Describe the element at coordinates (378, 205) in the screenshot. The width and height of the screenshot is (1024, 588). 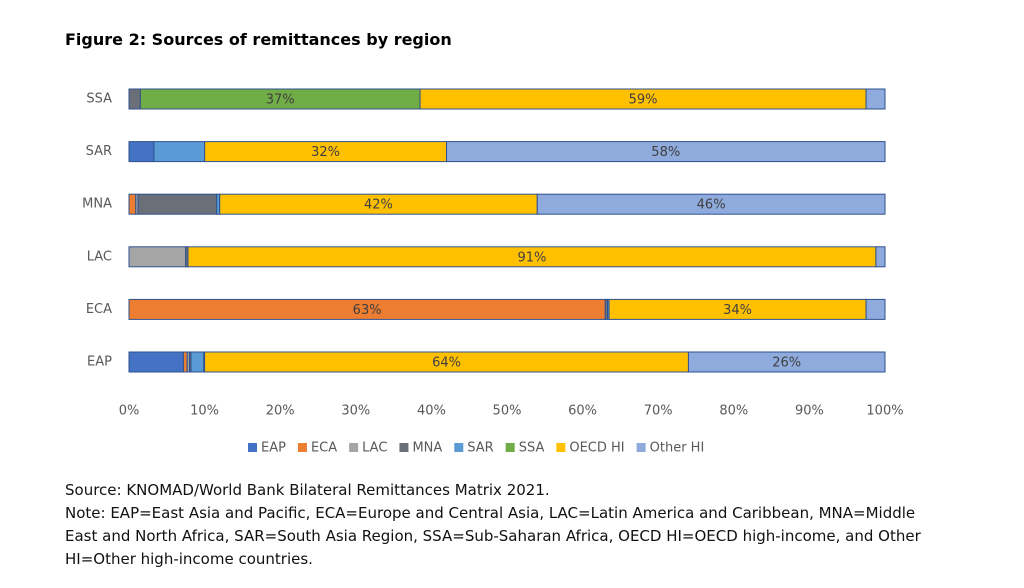
I see `data-label: 42%` at that location.